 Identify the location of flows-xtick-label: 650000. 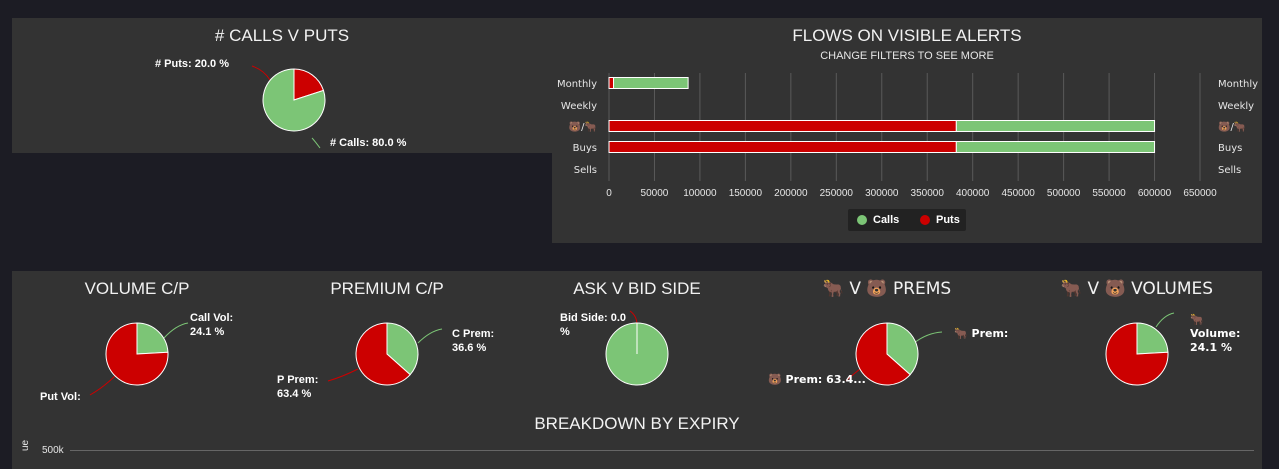
(1200, 193).